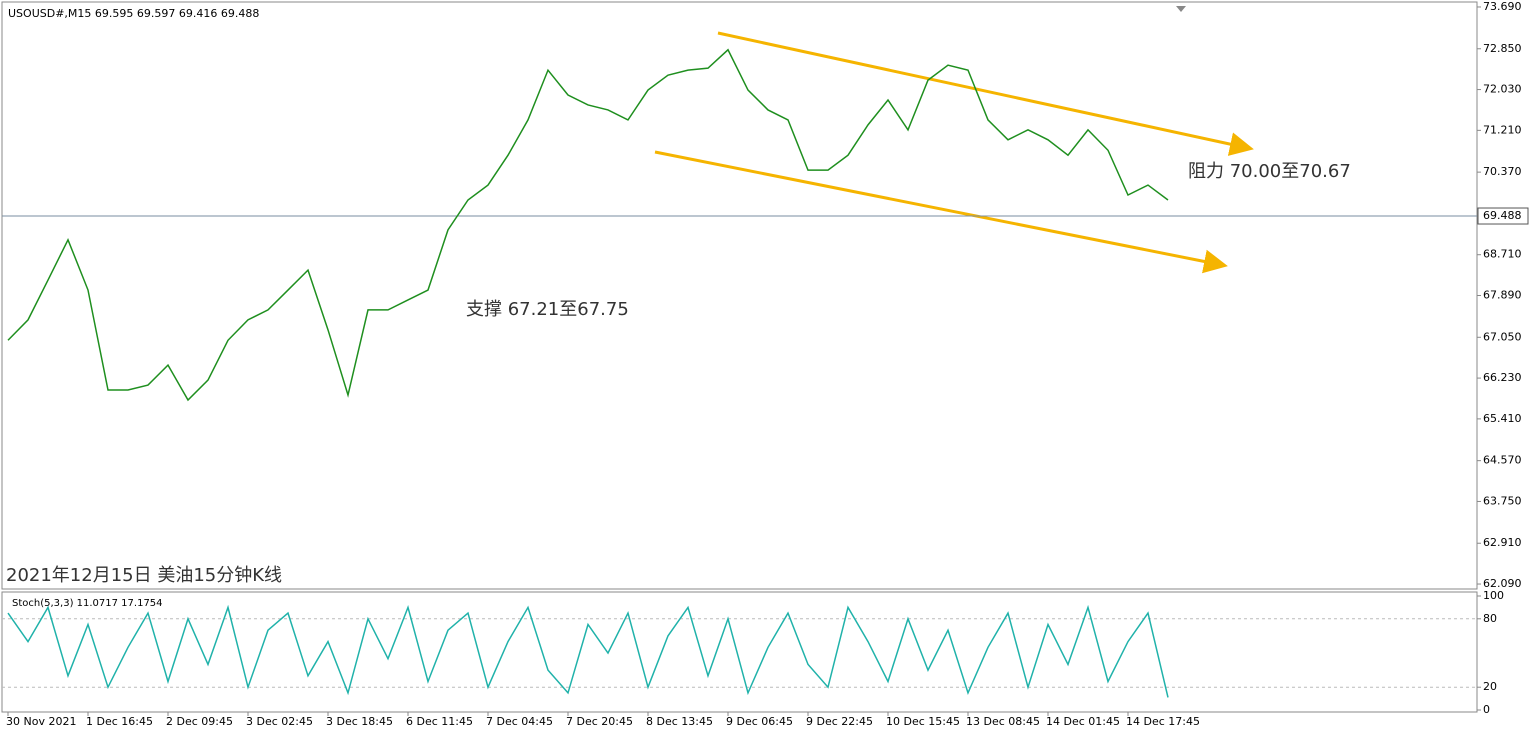  Describe the element at coordinates (519, 721) in the screenshot. I see `x-tick-label: 7 Dec 04:45` at that location.